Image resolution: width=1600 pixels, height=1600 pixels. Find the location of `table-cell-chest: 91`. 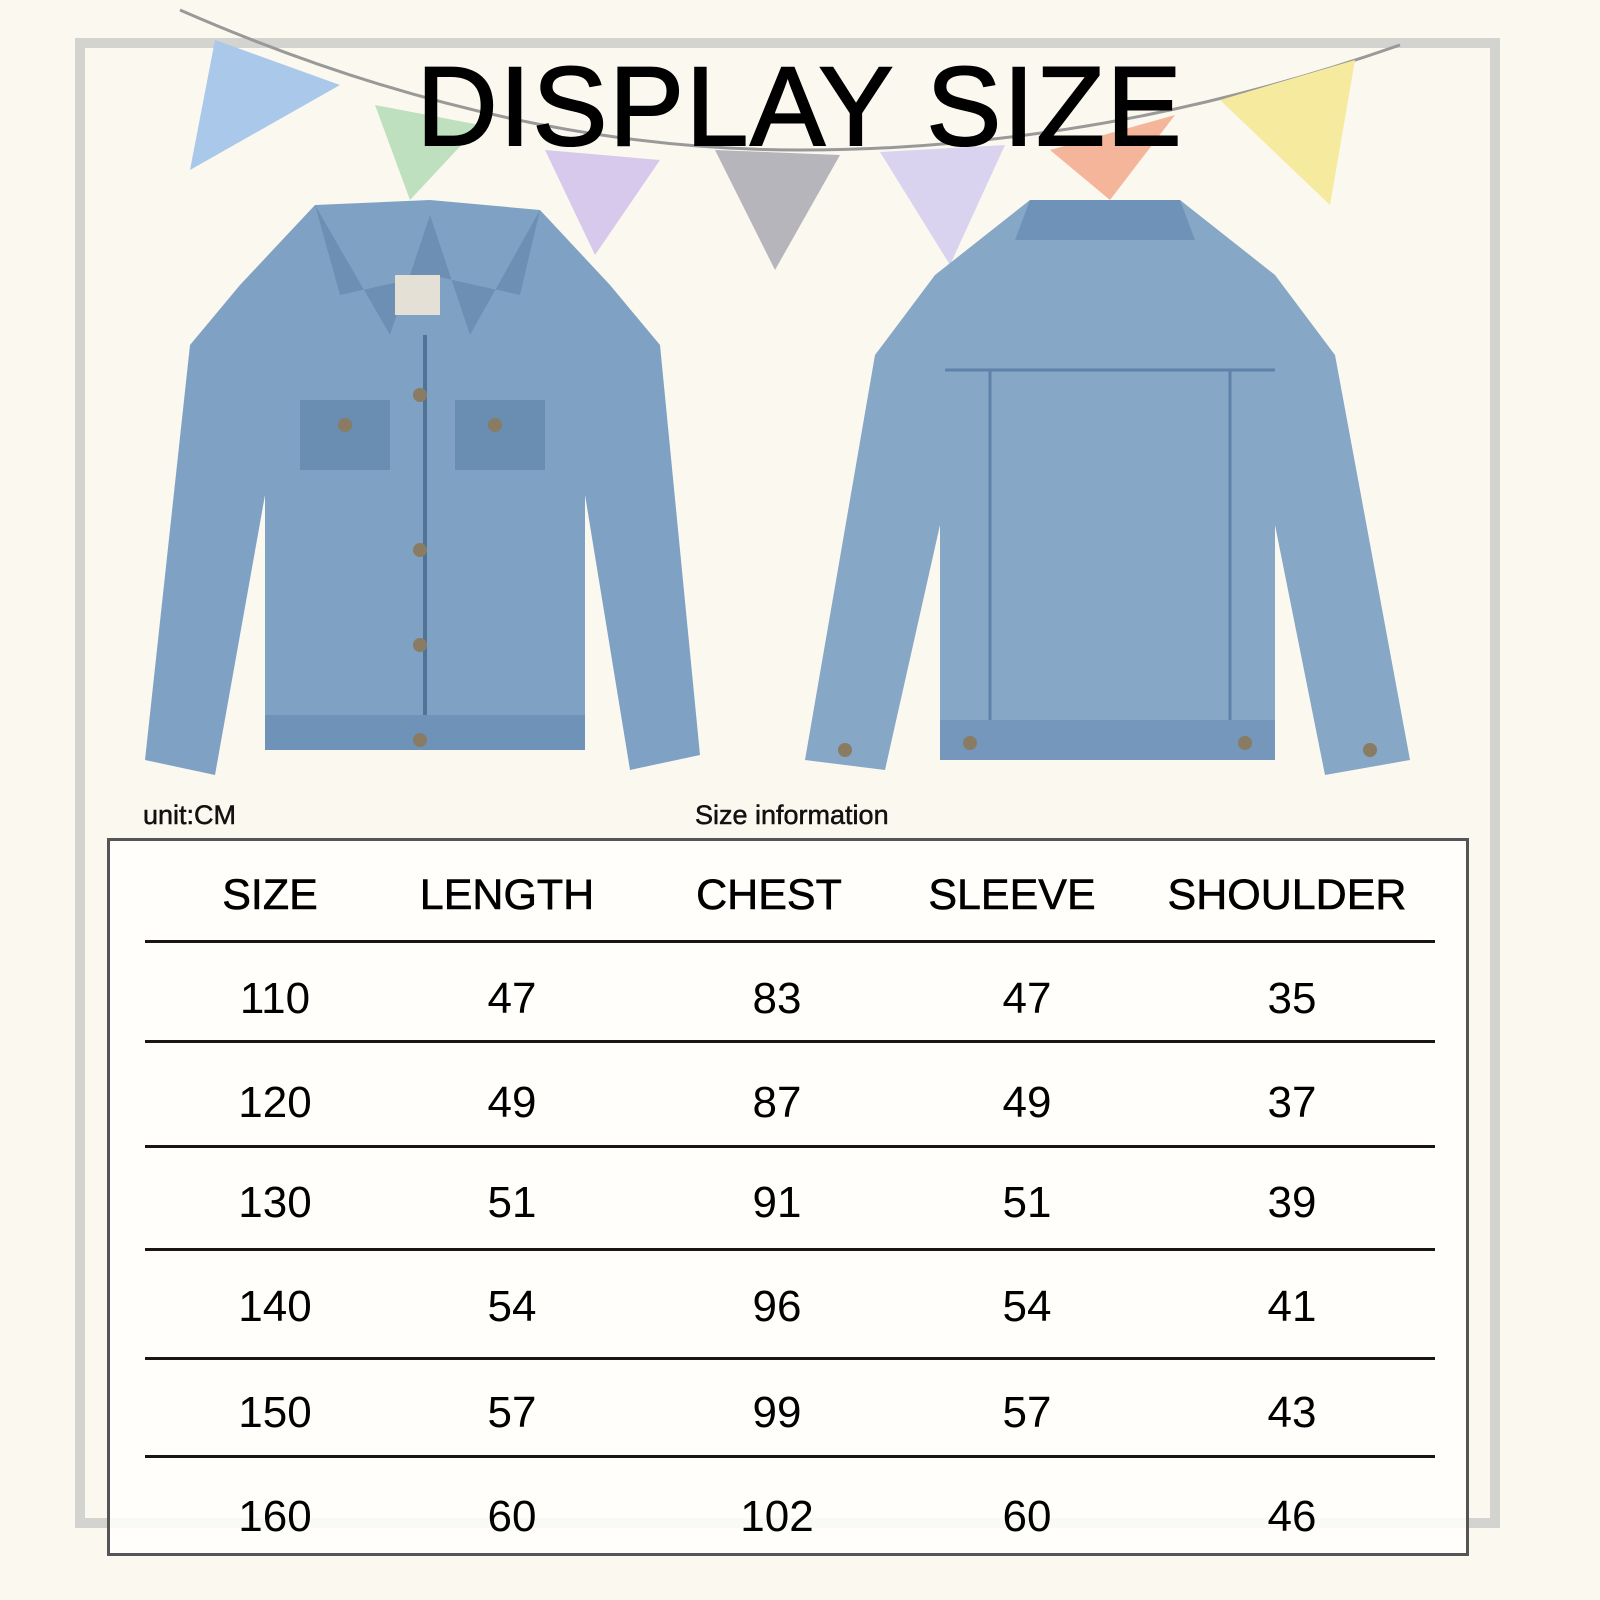

table-cell-chest: 91 is located at coordinates (777, 1202).